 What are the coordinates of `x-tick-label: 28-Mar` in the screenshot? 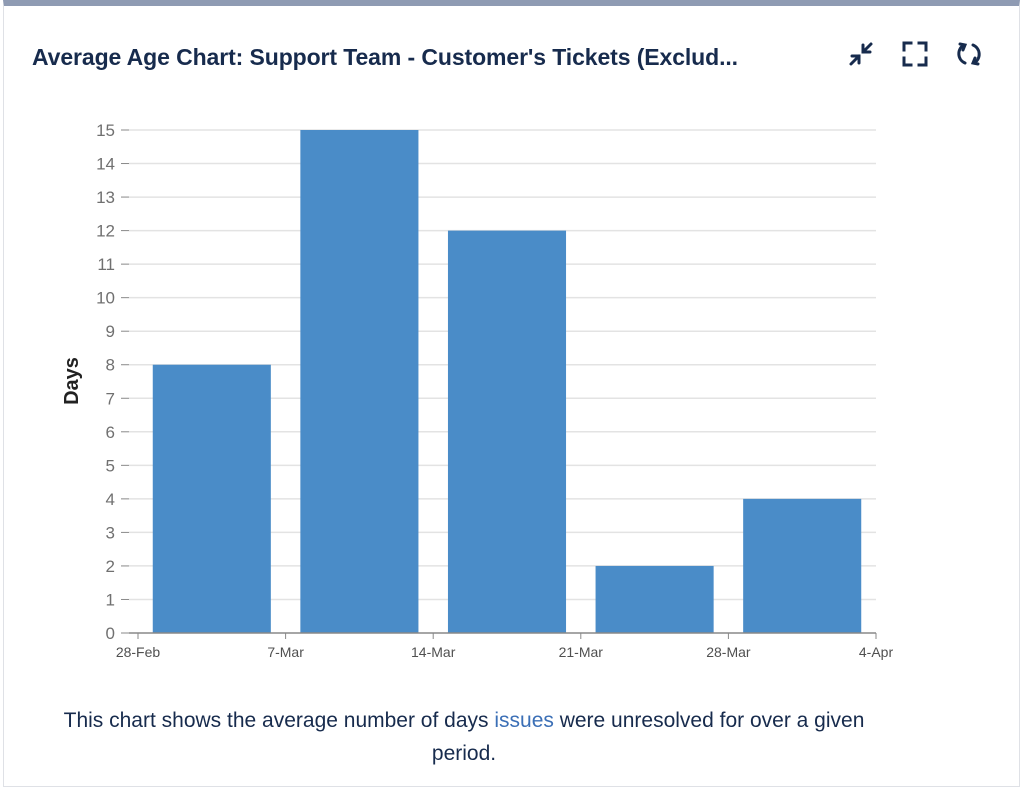 It's located at (728, 652).